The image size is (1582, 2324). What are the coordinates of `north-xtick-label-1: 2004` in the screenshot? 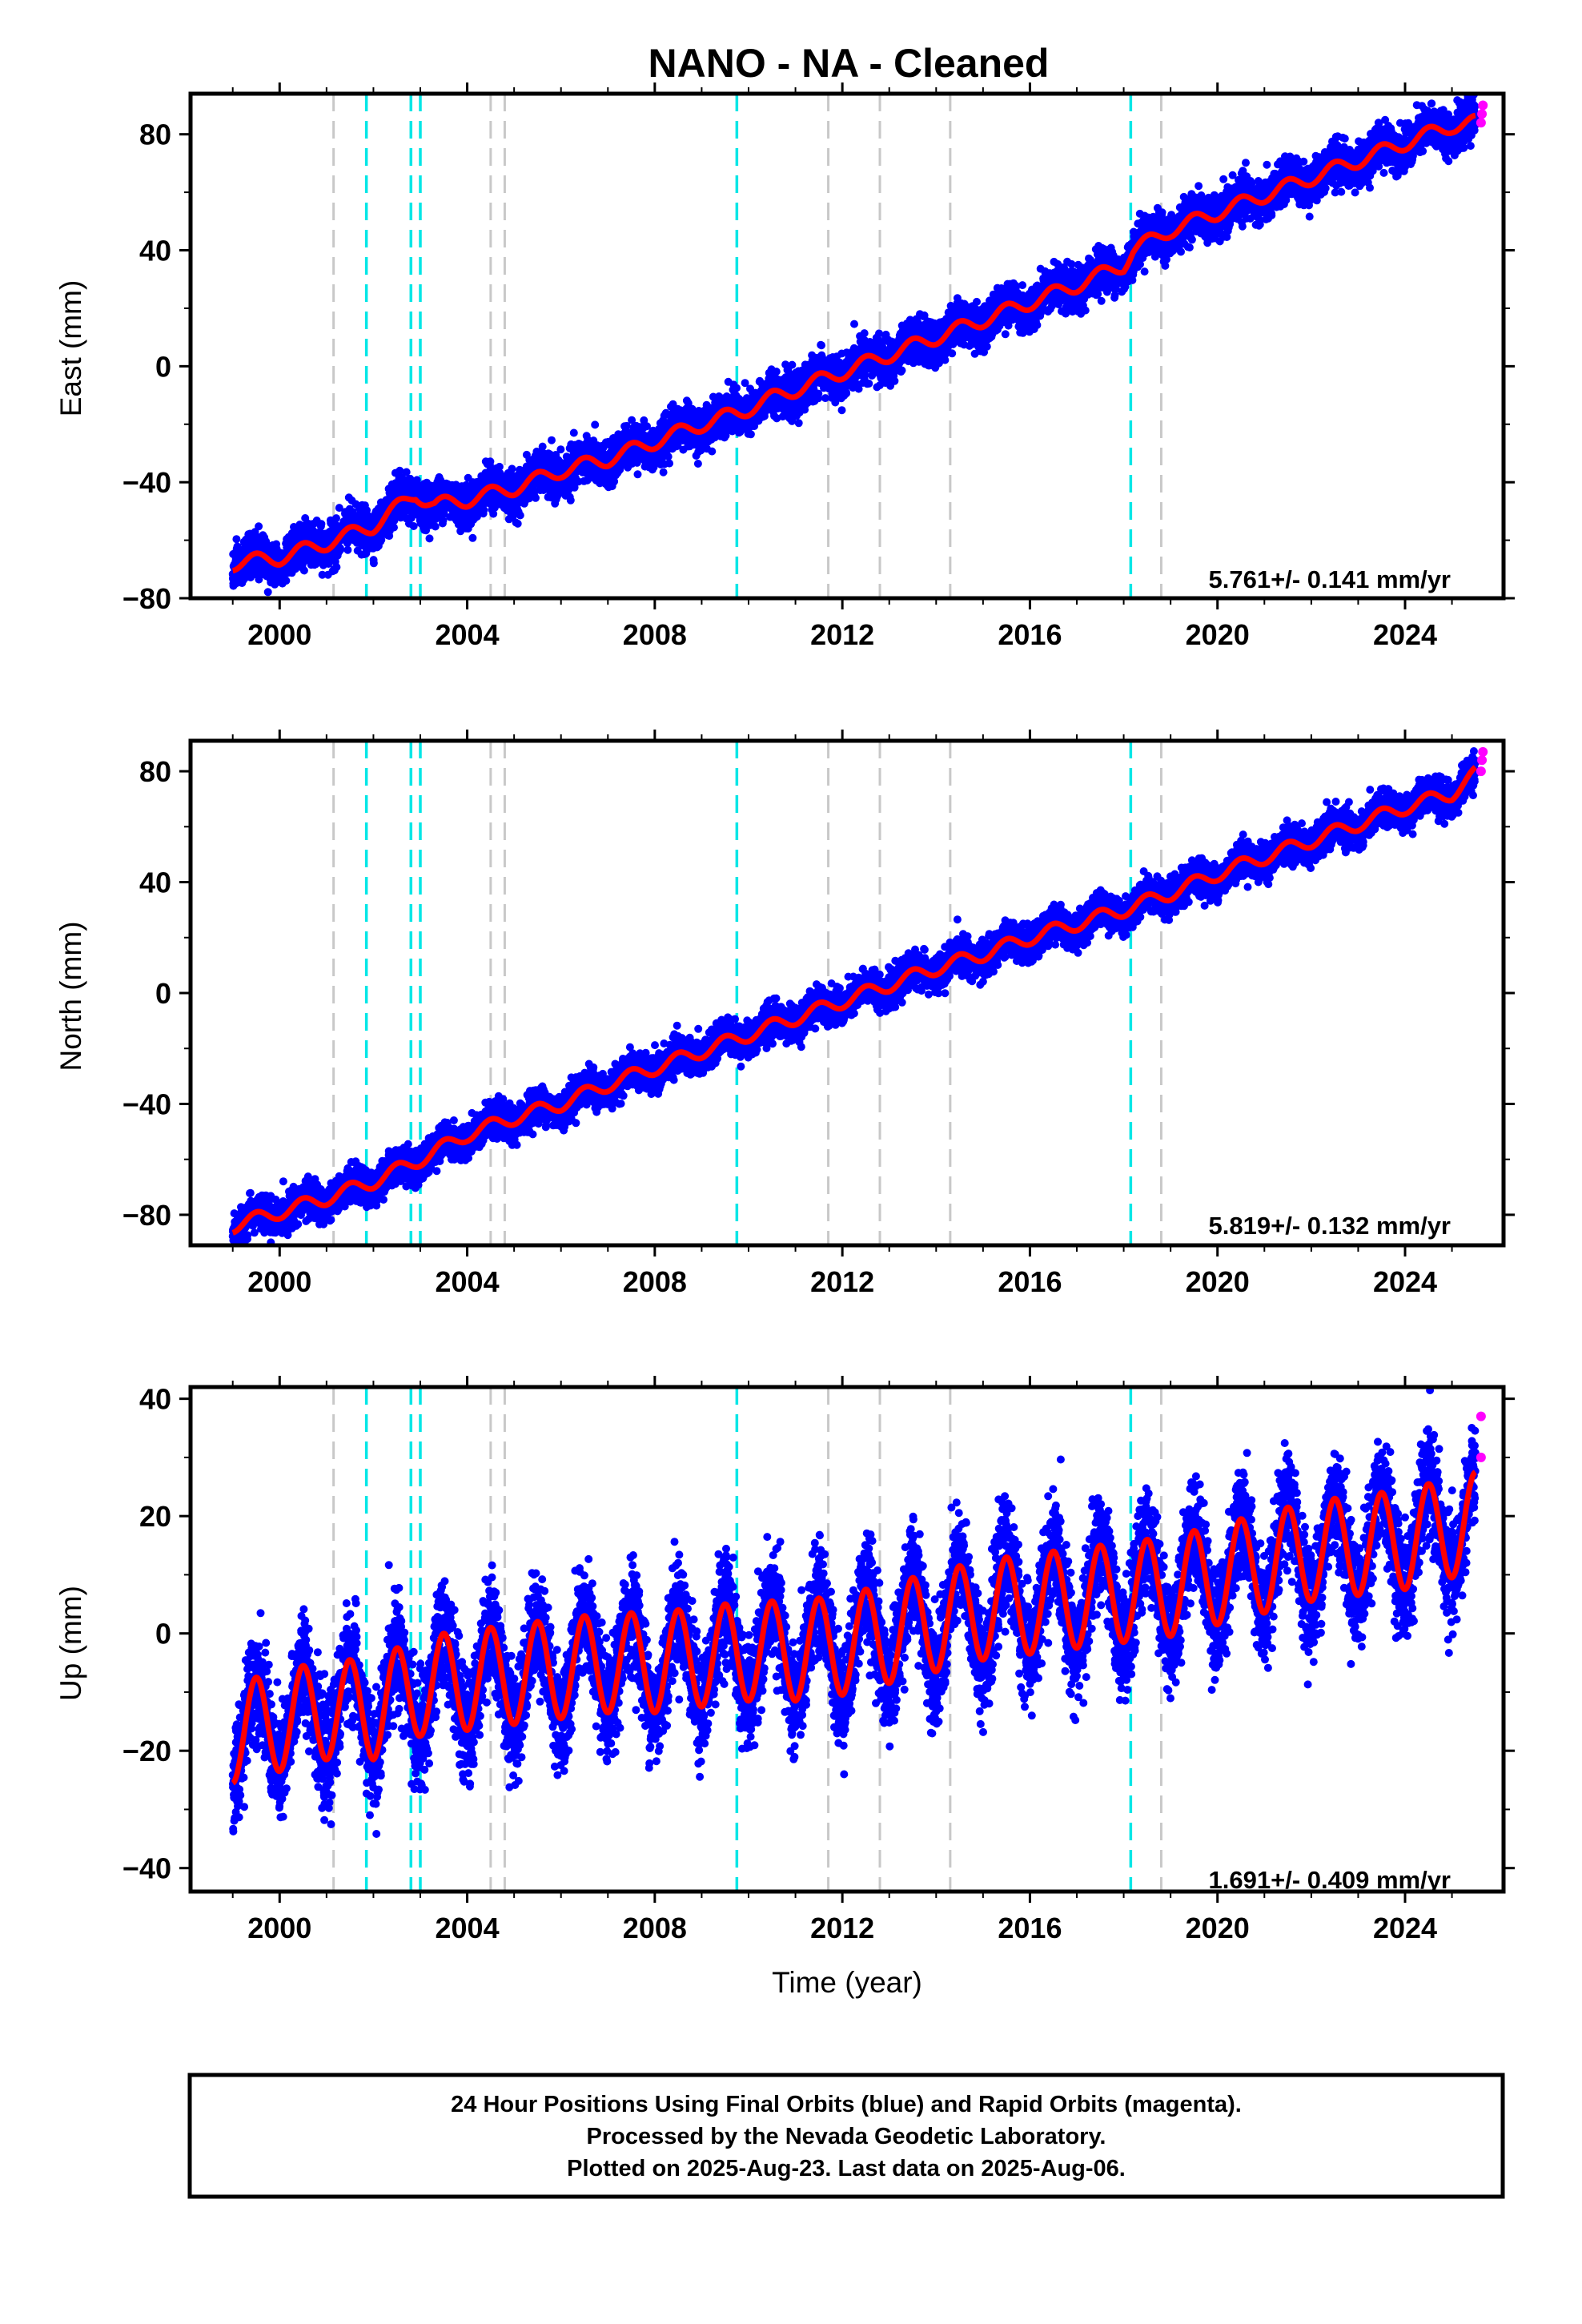 It's located at (468, 1281).